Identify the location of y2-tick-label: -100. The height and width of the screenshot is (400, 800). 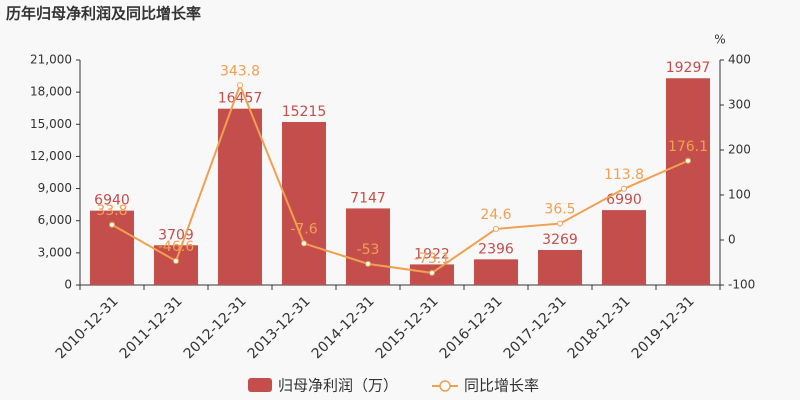
(741, 285).